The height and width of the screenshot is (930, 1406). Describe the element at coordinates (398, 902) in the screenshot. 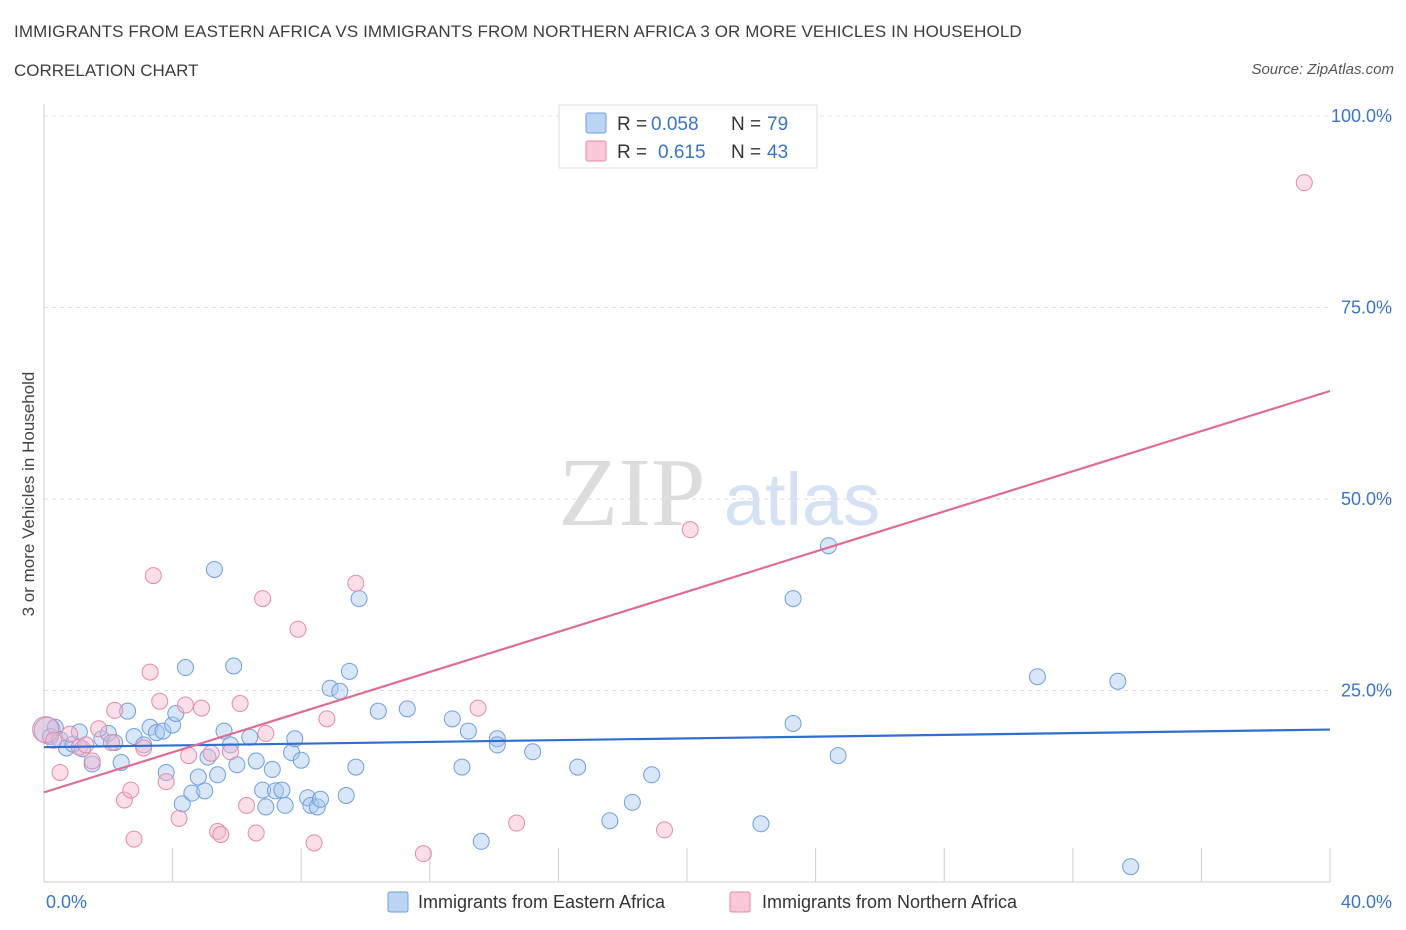

I see `legend-swatch-eastern-africa` at that location.